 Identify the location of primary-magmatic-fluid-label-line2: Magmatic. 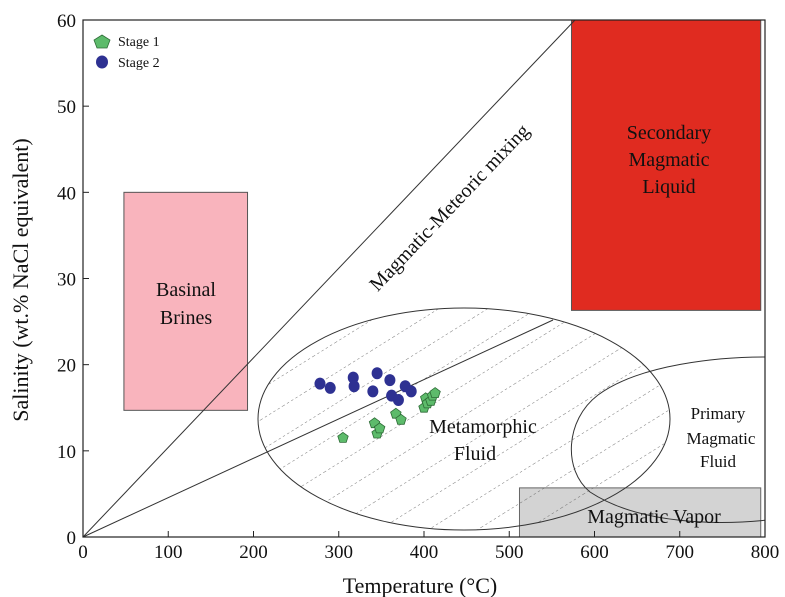
(721, 438).